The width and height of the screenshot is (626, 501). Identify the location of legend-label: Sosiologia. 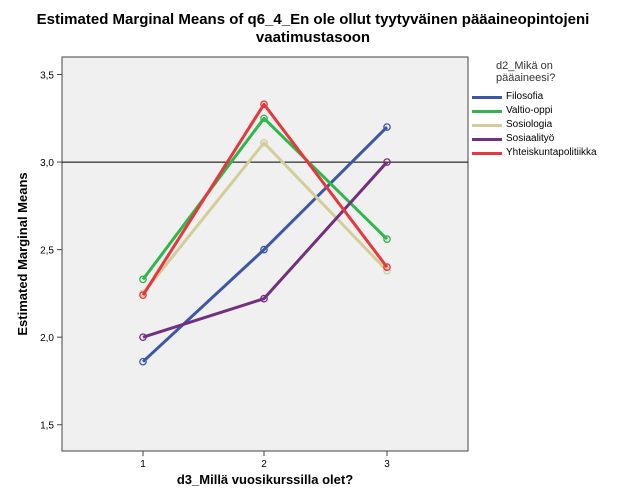
(529, 124).